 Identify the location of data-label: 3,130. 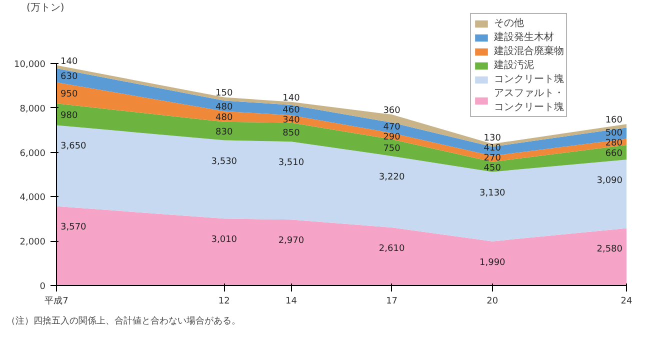
(493, 193).